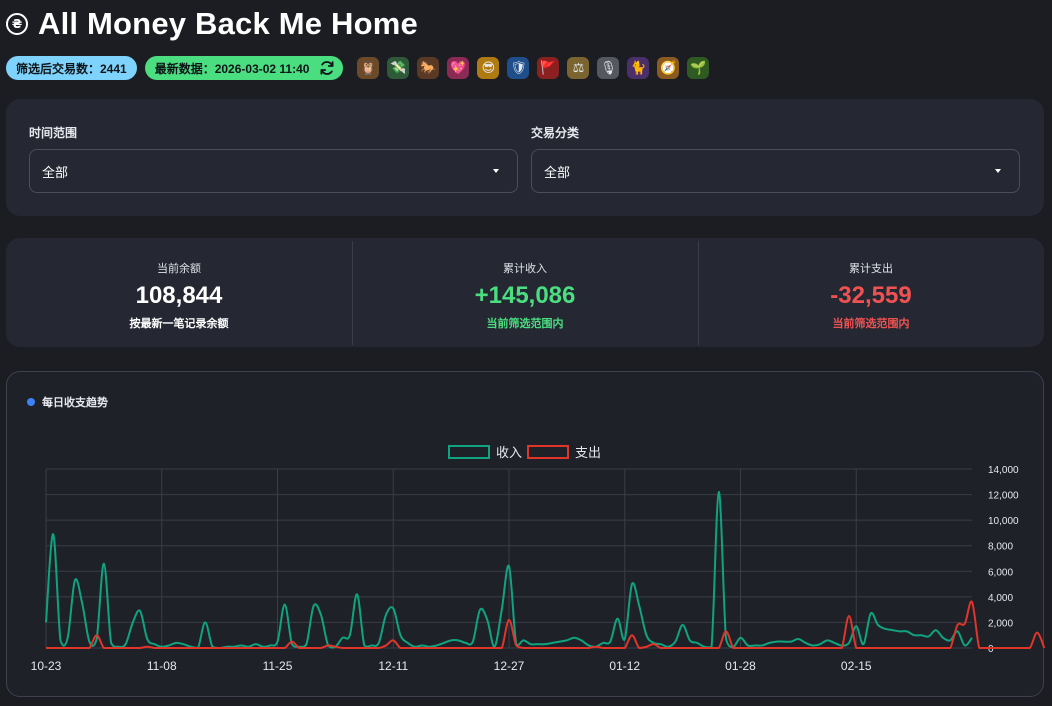  What do you see at coordinates (1003, 496) in the screenshot?
I see `y-tick-label: 12,000` at bounding box center [1003, 496].